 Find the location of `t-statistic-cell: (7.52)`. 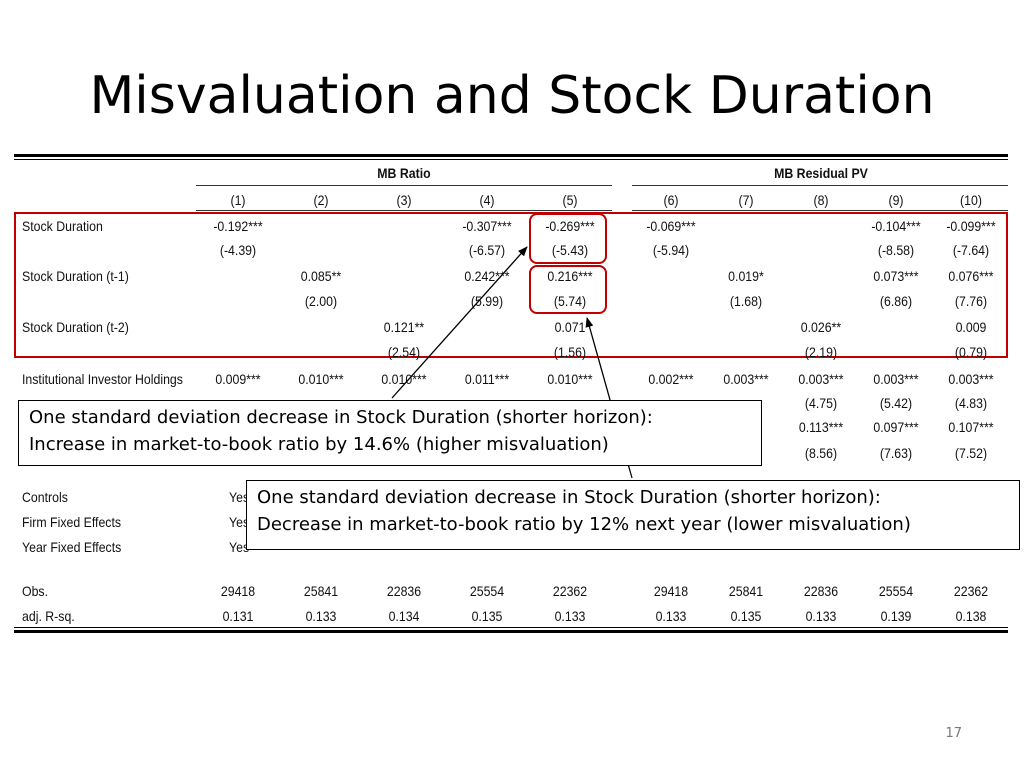

t-statistic-cell: (7.52) is located at coordinates (971, 453).